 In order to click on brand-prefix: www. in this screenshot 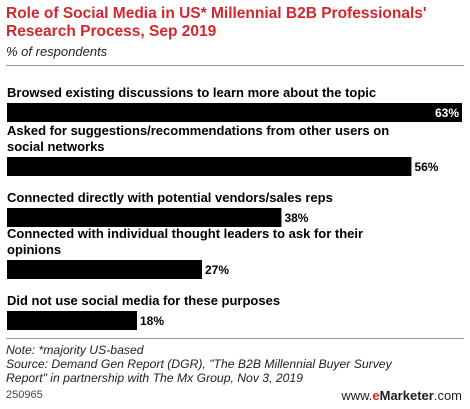, I will do `click(357, 395)`.